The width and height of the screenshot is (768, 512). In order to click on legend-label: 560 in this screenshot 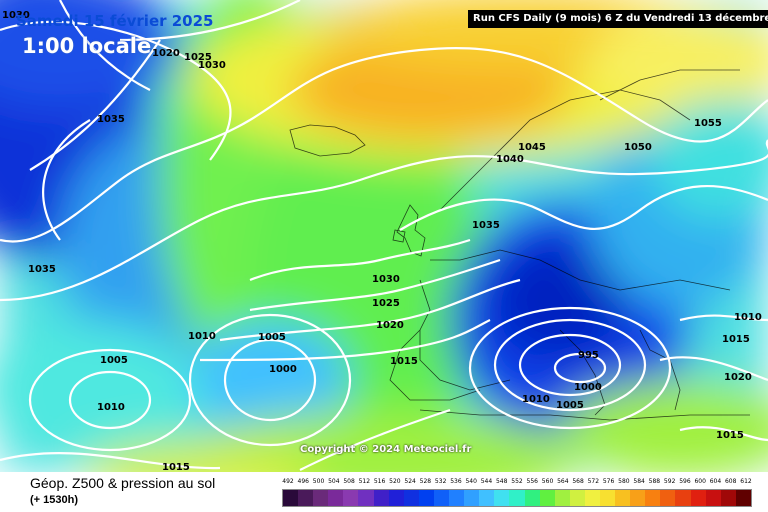, I will do `click(547, 481)`.